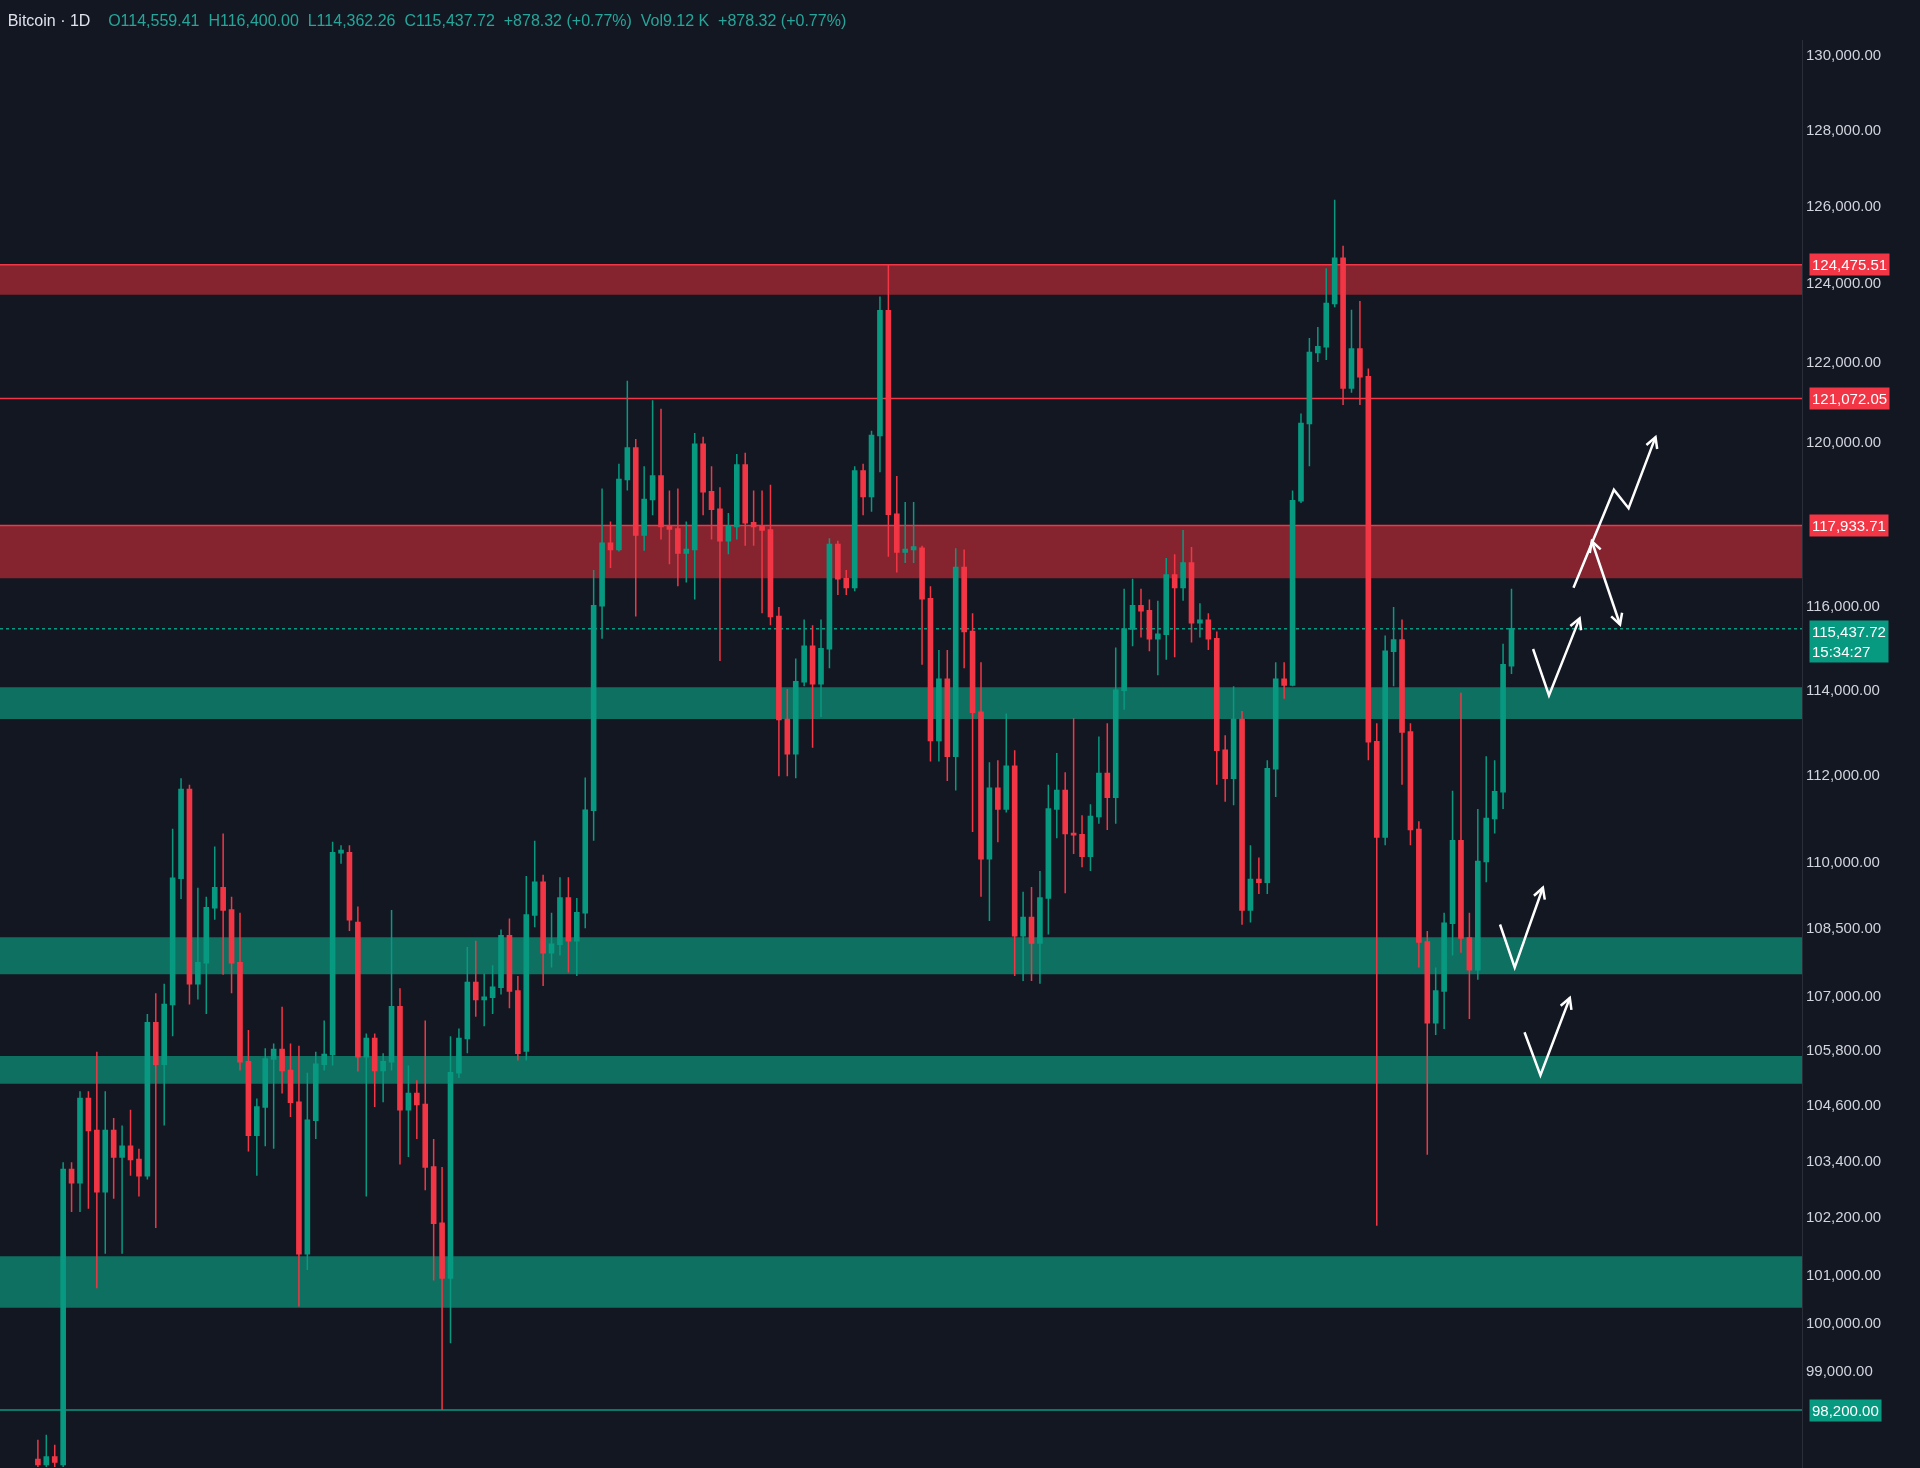 Image resolution: width=1920 pixels, height=1468 pixels. What do you see at coordinates (1844, 1322) in the screenshot?
I see `y-tick-label: 100,000.00` at bounding box center [1844, 1322].